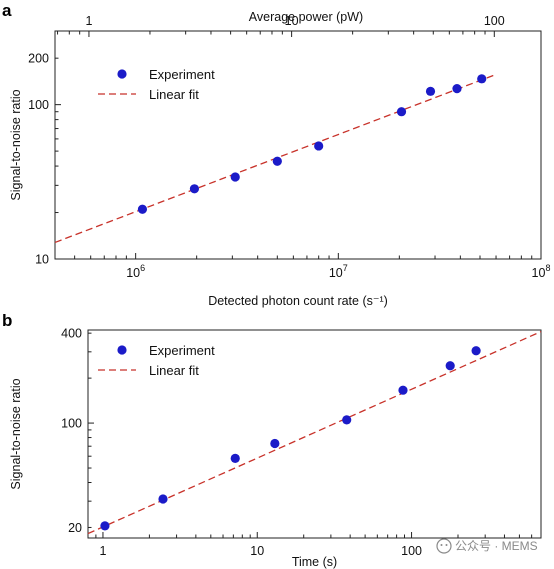  I want to click on y-tick-label: 20, so click(75, 528).